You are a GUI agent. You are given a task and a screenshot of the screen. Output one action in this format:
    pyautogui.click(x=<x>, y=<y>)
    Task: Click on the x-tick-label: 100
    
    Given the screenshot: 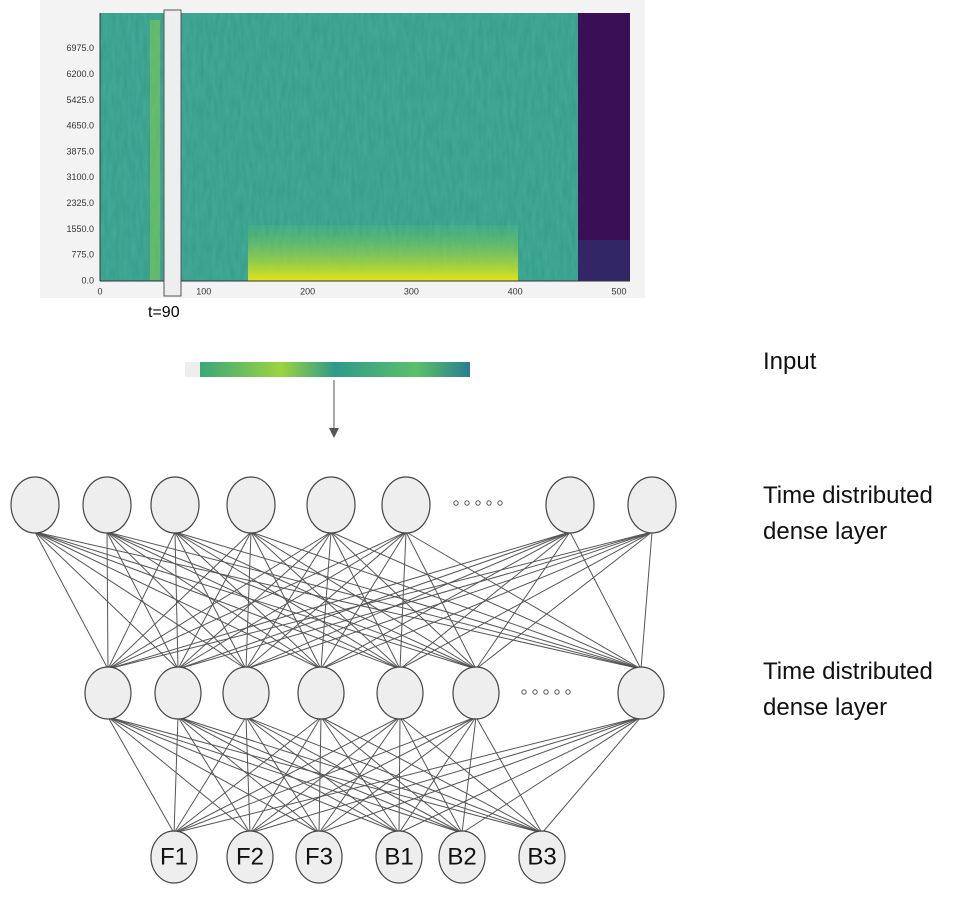 What is the action you would take?
    pyautogui.click(x=203, y=291)
    